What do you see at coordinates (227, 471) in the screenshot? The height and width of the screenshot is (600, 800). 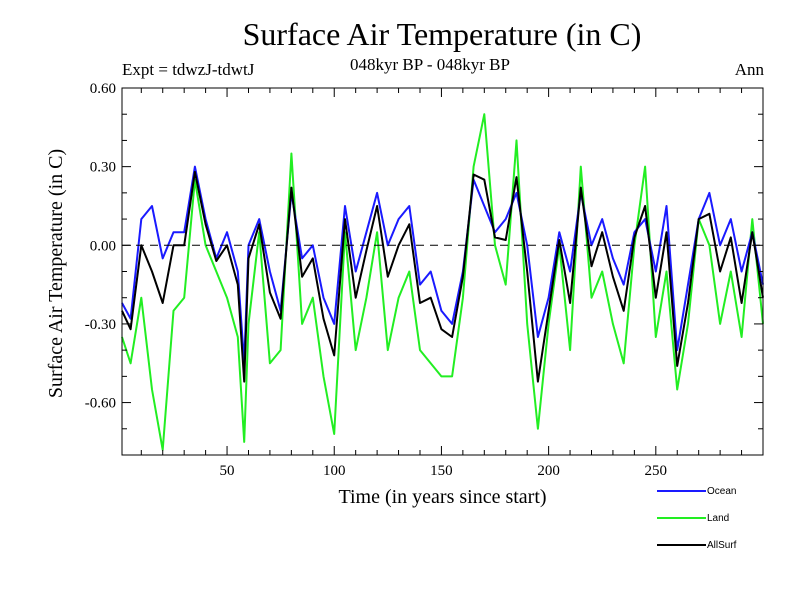 I see `x-tick-label: 50` at bounding box center [227, 471].